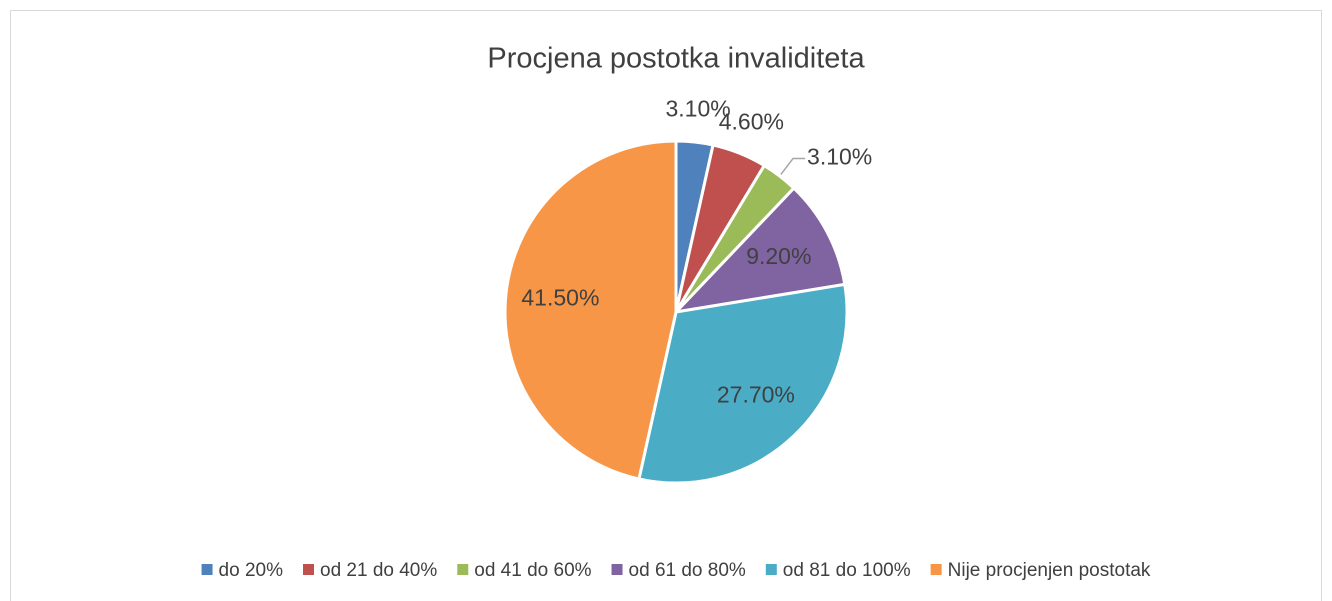 The width and height of the screenshot is (1332, 601). I want to click on legend-label: Nije procjenjen postotak, so click(1049, 570).